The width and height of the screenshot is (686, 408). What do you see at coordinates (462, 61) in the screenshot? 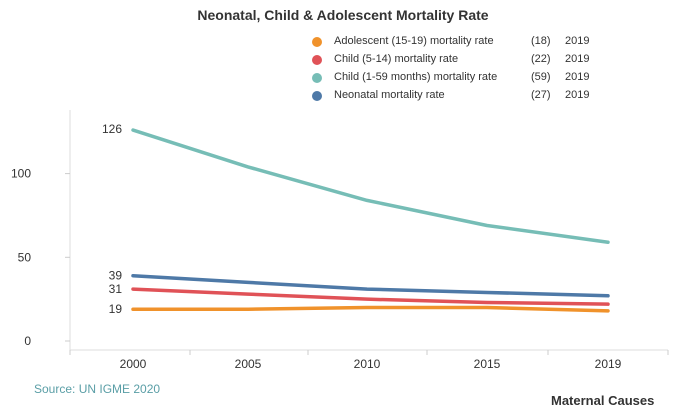
I see `legend-item-child-5-14: Child (5-14) mortality rate (22) 2019` at bounding box center [462, 61].